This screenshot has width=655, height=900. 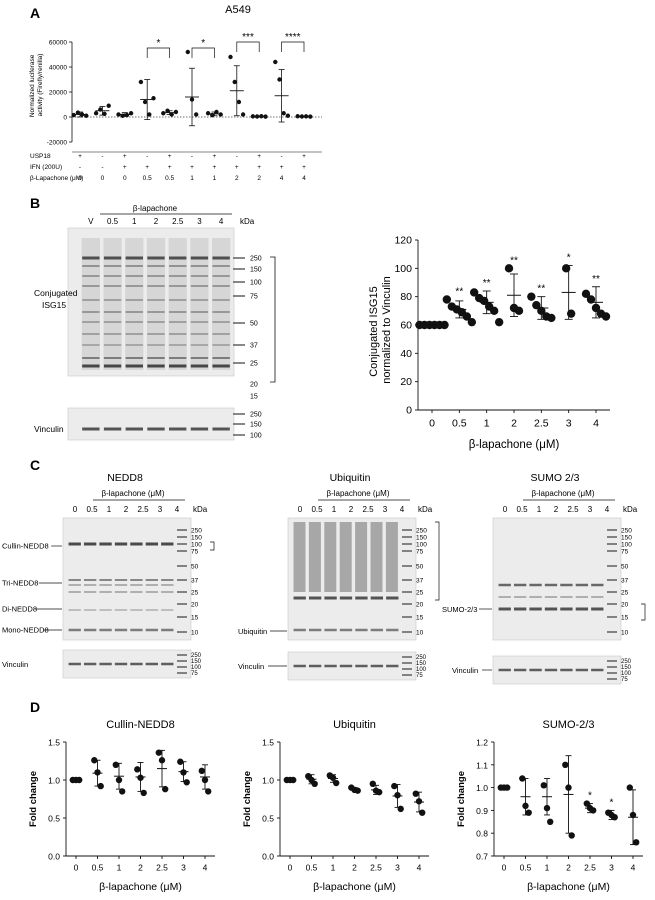 What do you see at coordinates (626, 531) in the screenshot?
I see `panel-c-sumo-marker: 250` at bounding box center [626, 531].